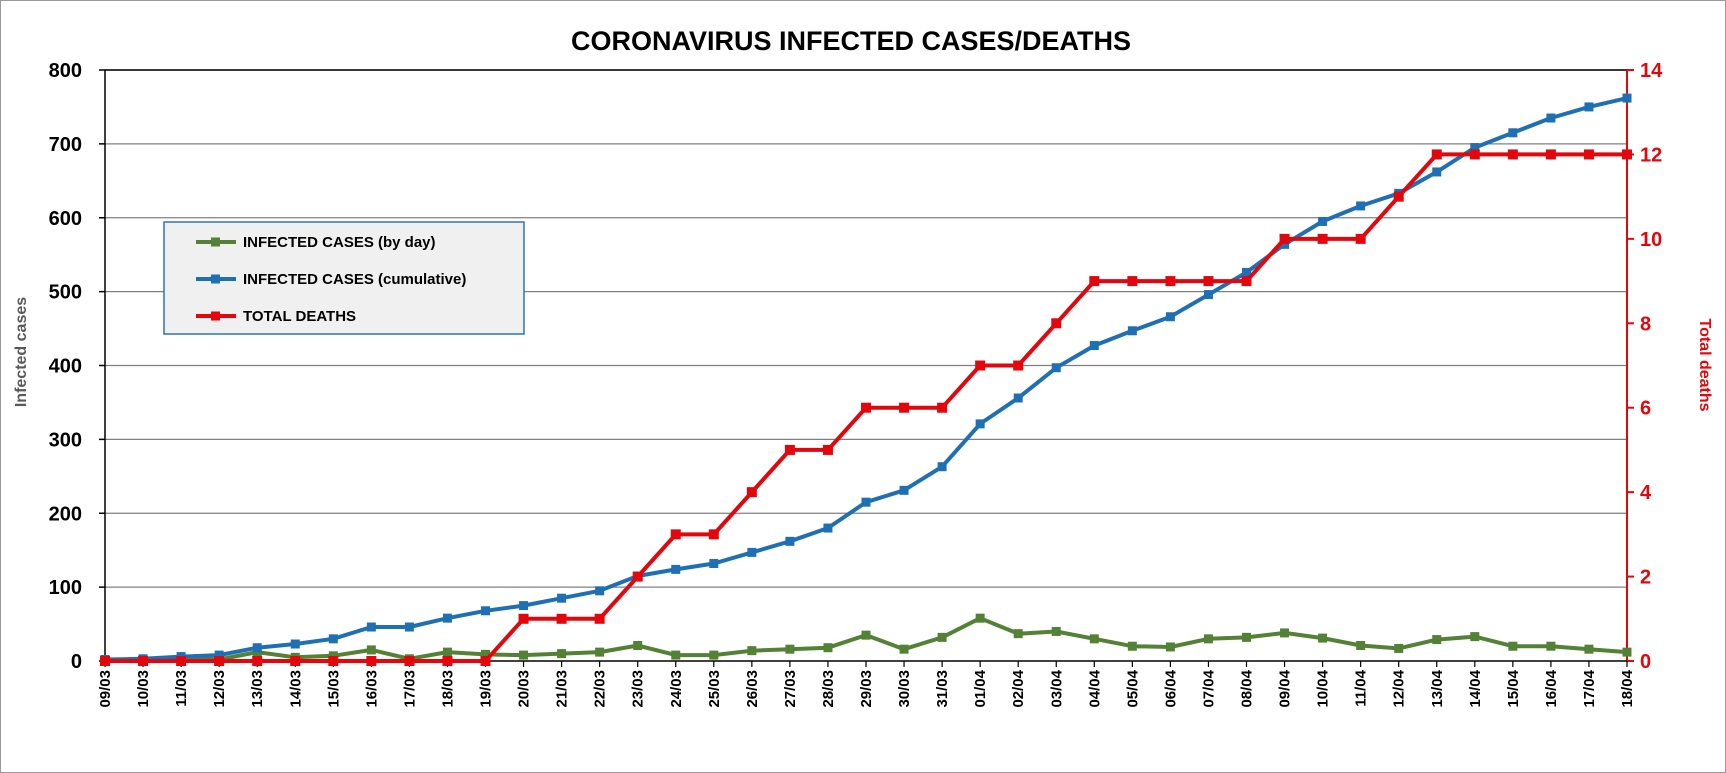  What do you see at coordinates (638, 689) in the screenshot?
I see `x-tick-label: 23/03` at bounding box center [638, 689].